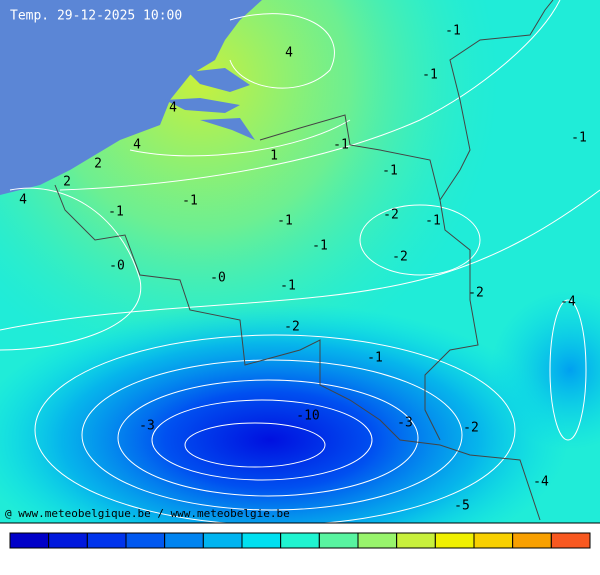 This screenshot has height=575, width=600. Describe the element at coordinates (210, 104) in the screenshot. I see `estuaries` at that location.